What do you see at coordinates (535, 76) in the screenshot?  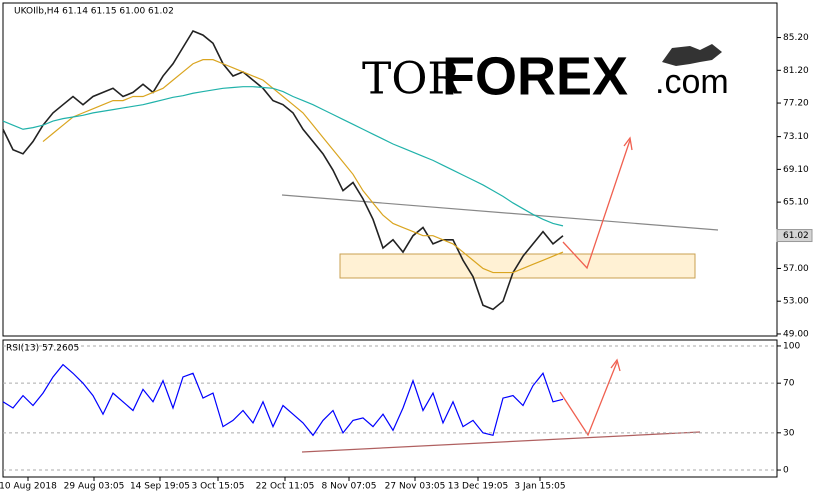 I see `logo-main: FOREX` at bounding box center [535, 76].